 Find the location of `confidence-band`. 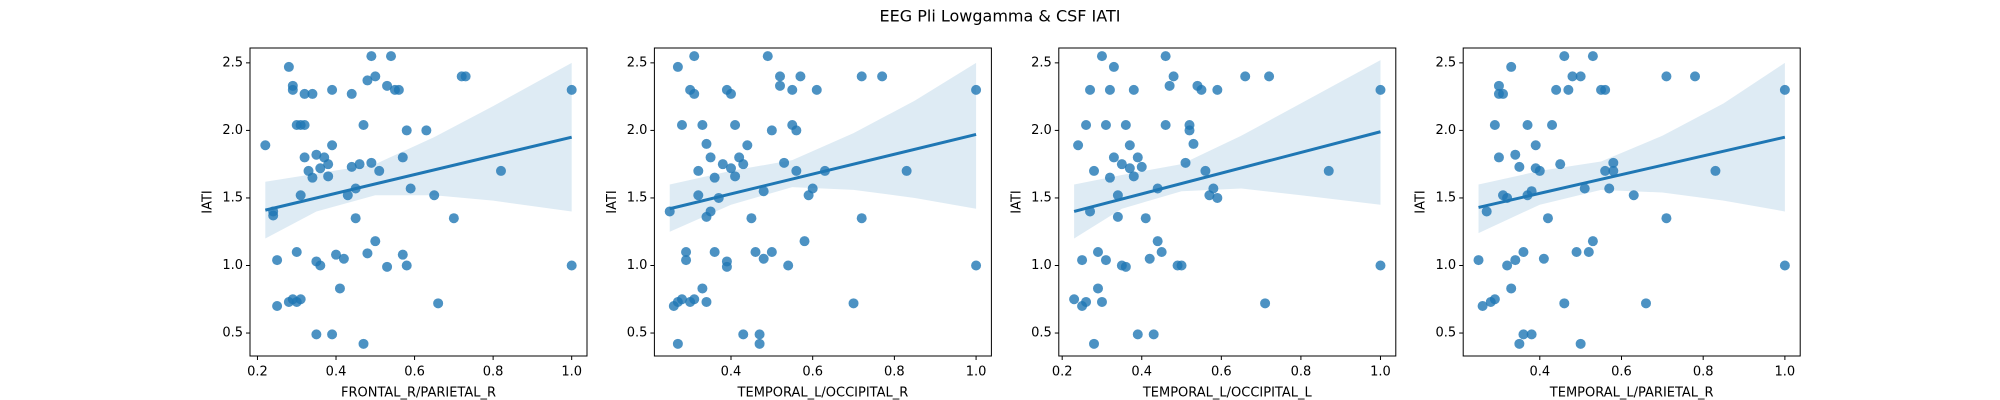

confidence-band is located at coordinates (1227, 149).